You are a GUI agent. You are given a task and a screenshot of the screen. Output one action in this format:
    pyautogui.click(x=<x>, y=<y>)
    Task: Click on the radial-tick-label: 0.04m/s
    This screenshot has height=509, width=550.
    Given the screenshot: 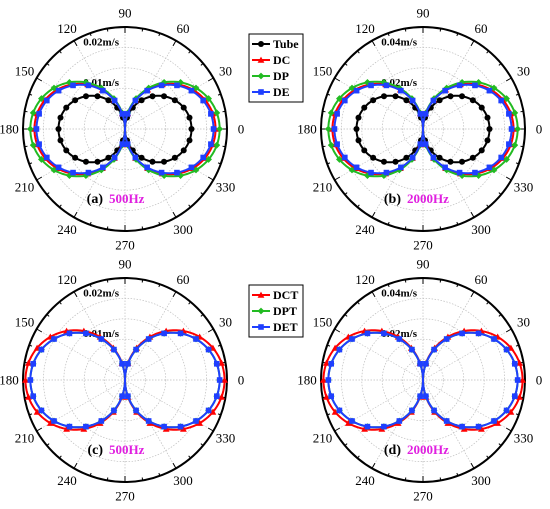 What is the action you would take?
    pyautogui.click(x=399, y=42)
    